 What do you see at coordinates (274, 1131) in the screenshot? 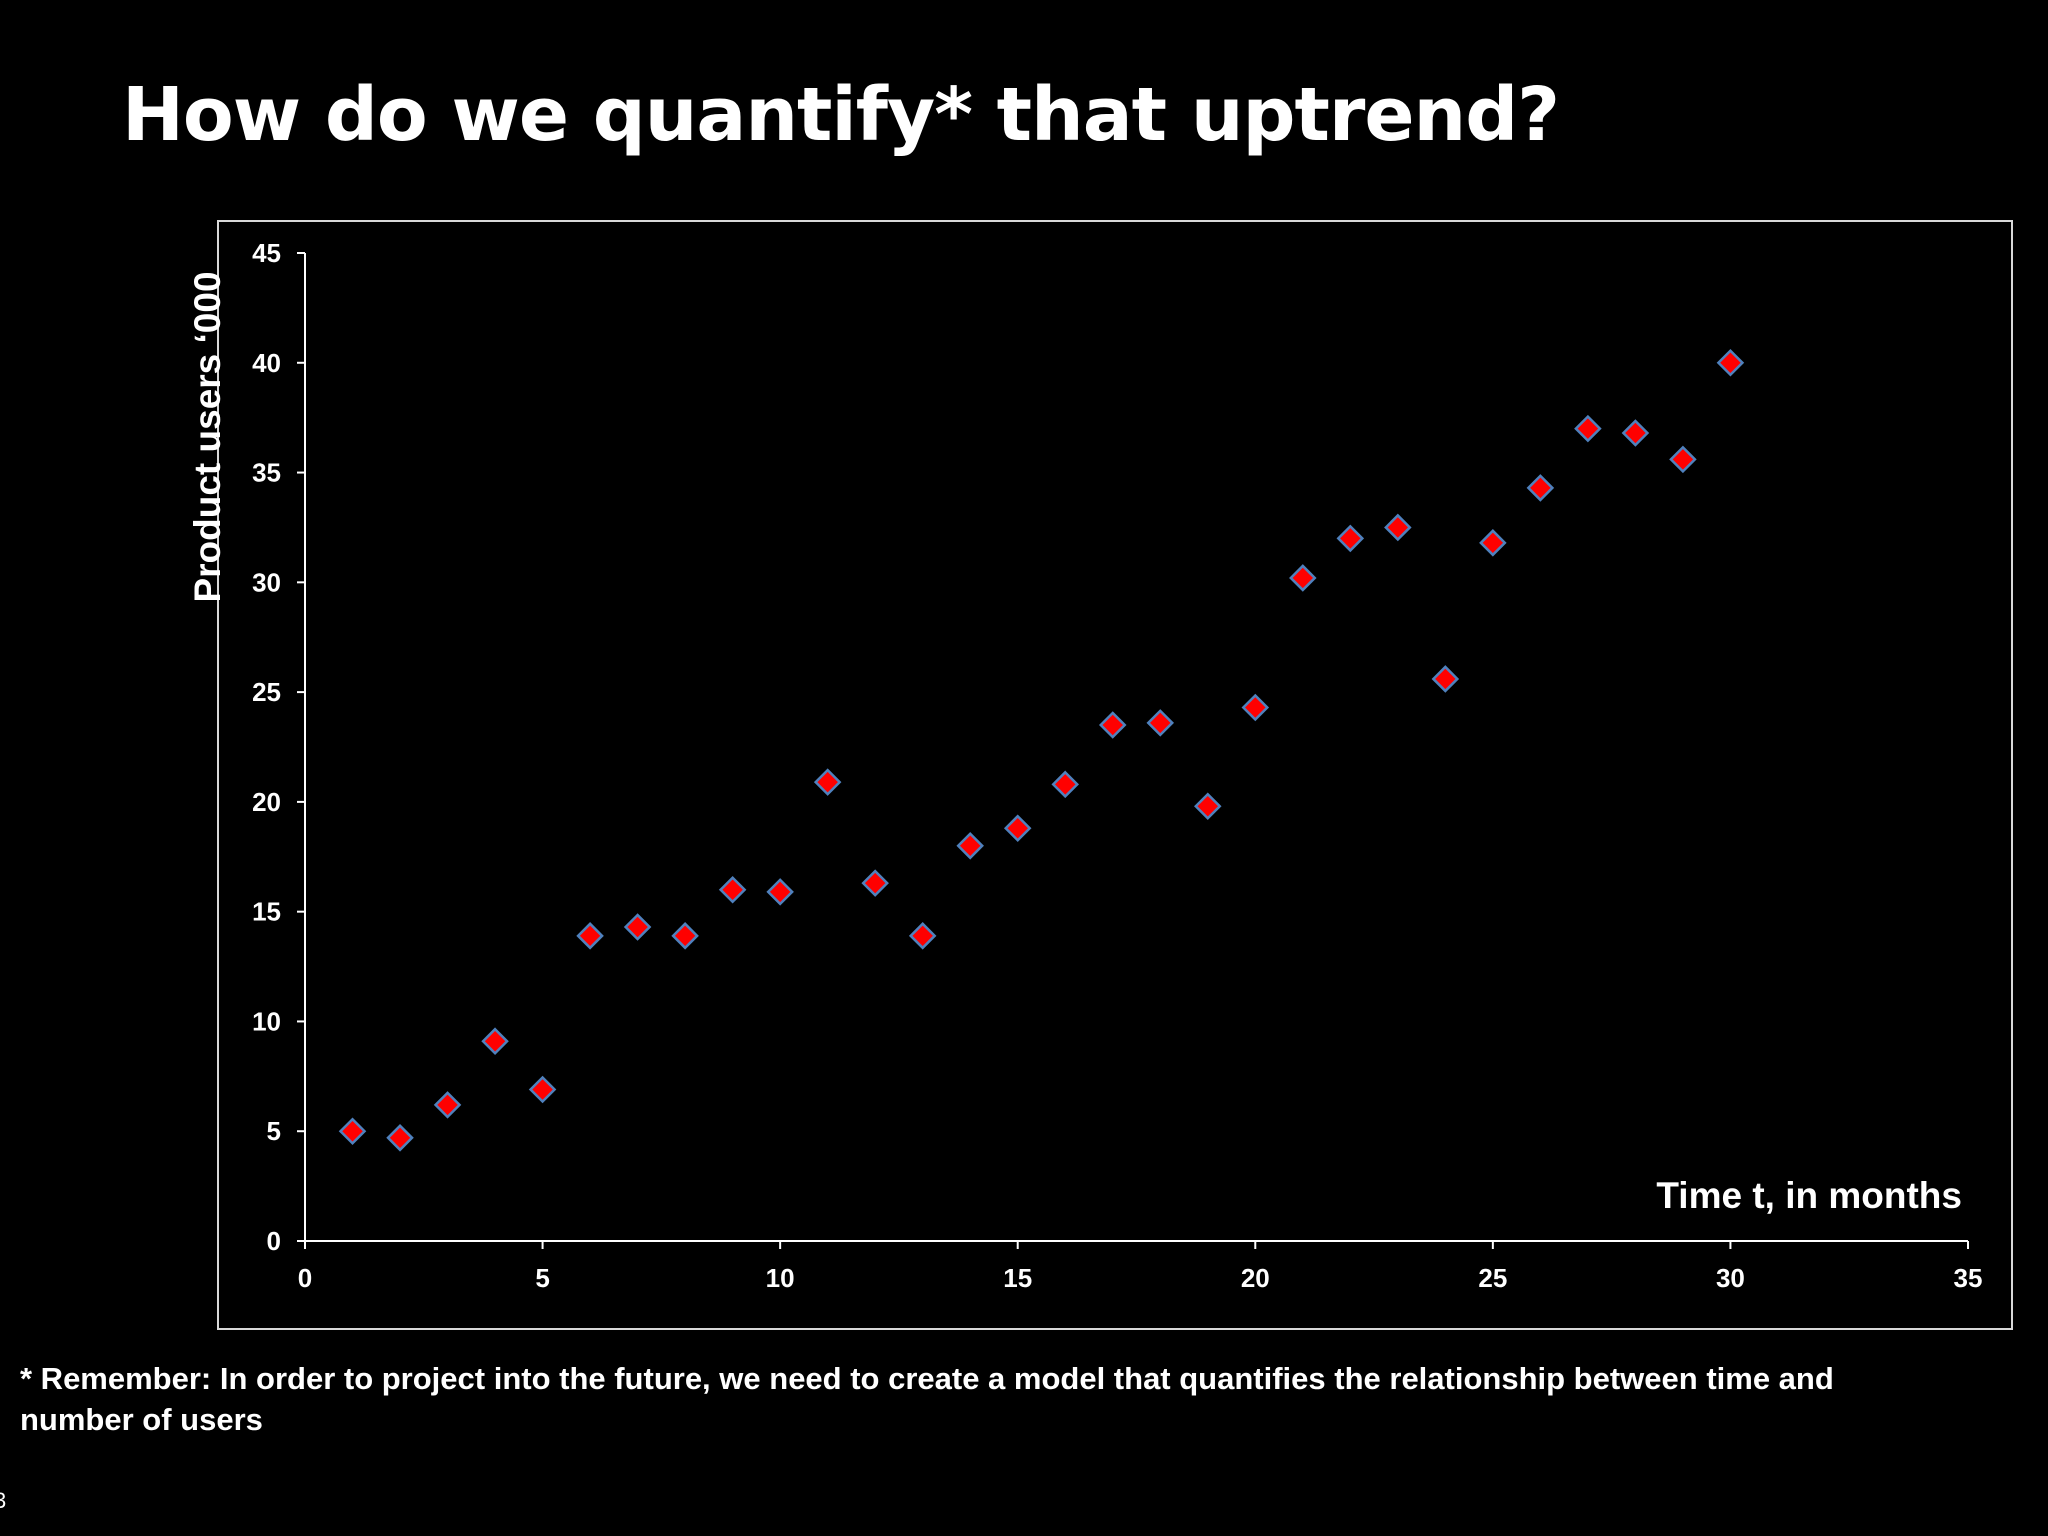
I see `y-tick-label: 5` at bounding box center [274, 1131].